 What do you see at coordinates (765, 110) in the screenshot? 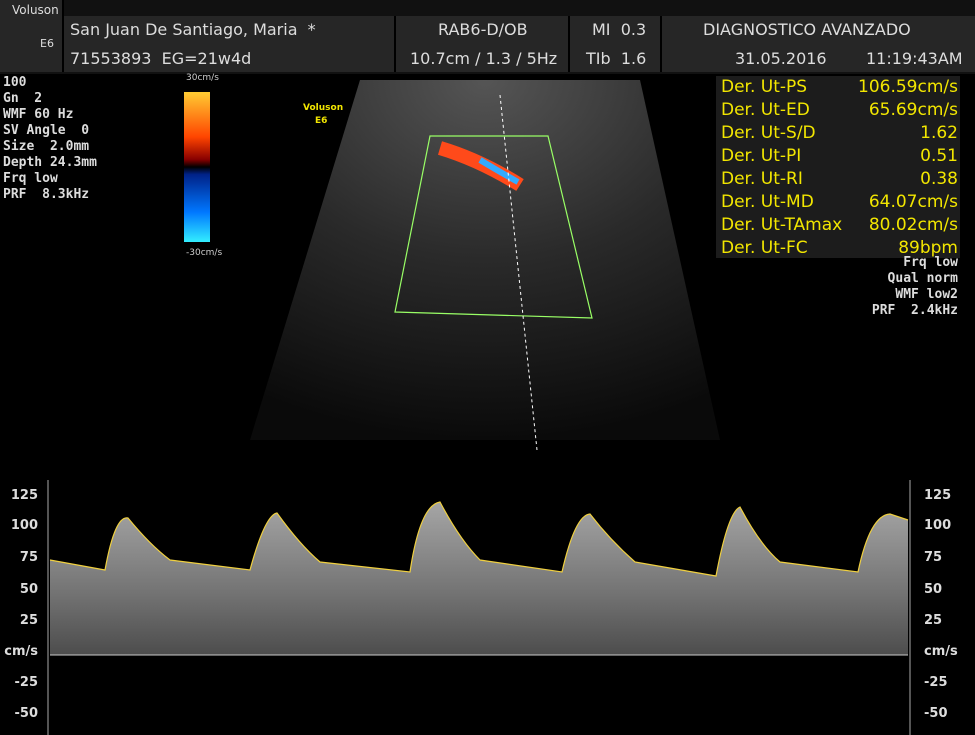
I see `measurement-label: Der. Ut-ED` at bounding box center [765, 110].